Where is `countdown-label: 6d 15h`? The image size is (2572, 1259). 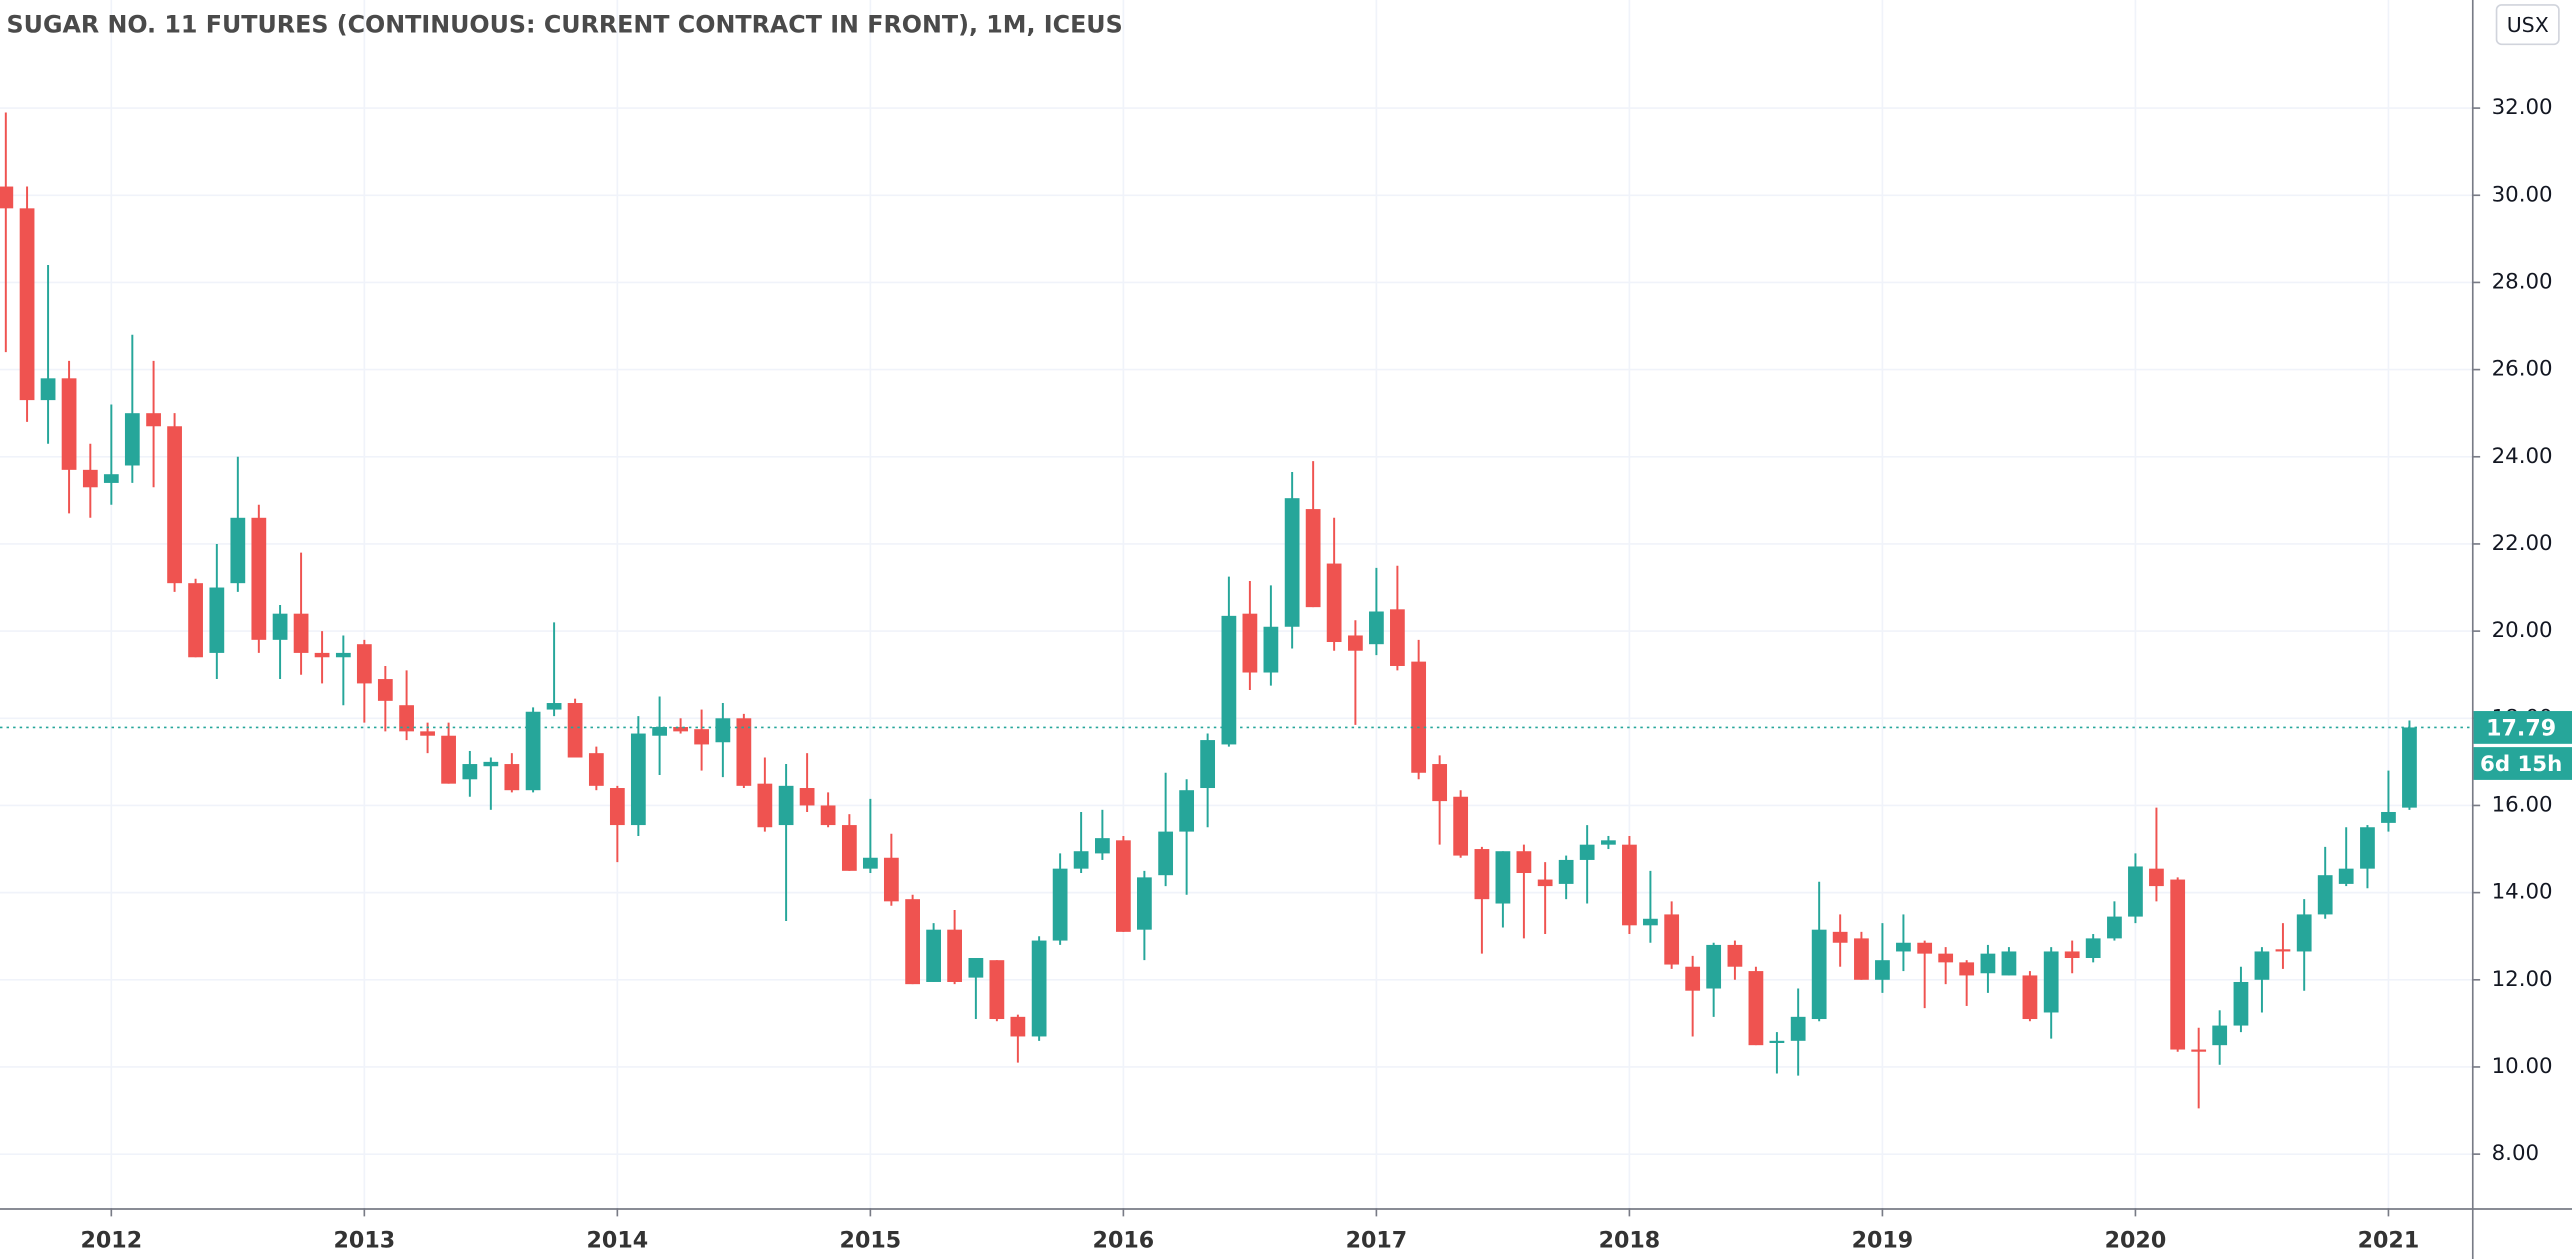
countdown-label: 6d 15h is located at coordinates (2521, 764).